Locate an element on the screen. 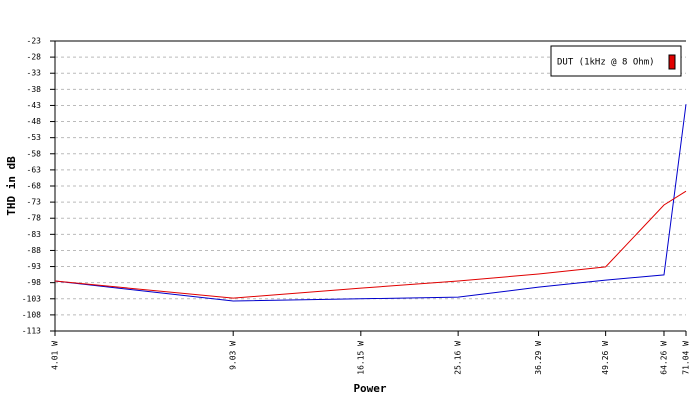  legend: DUT (1kHz @ 8 Ohm) is located at coordinates (616, 61).